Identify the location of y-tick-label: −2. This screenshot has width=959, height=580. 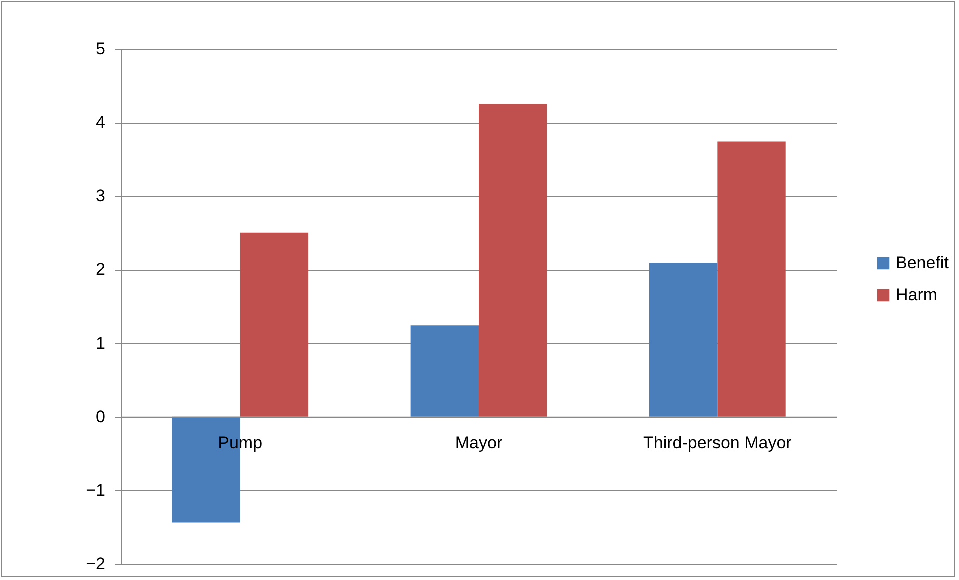
(96, 564).